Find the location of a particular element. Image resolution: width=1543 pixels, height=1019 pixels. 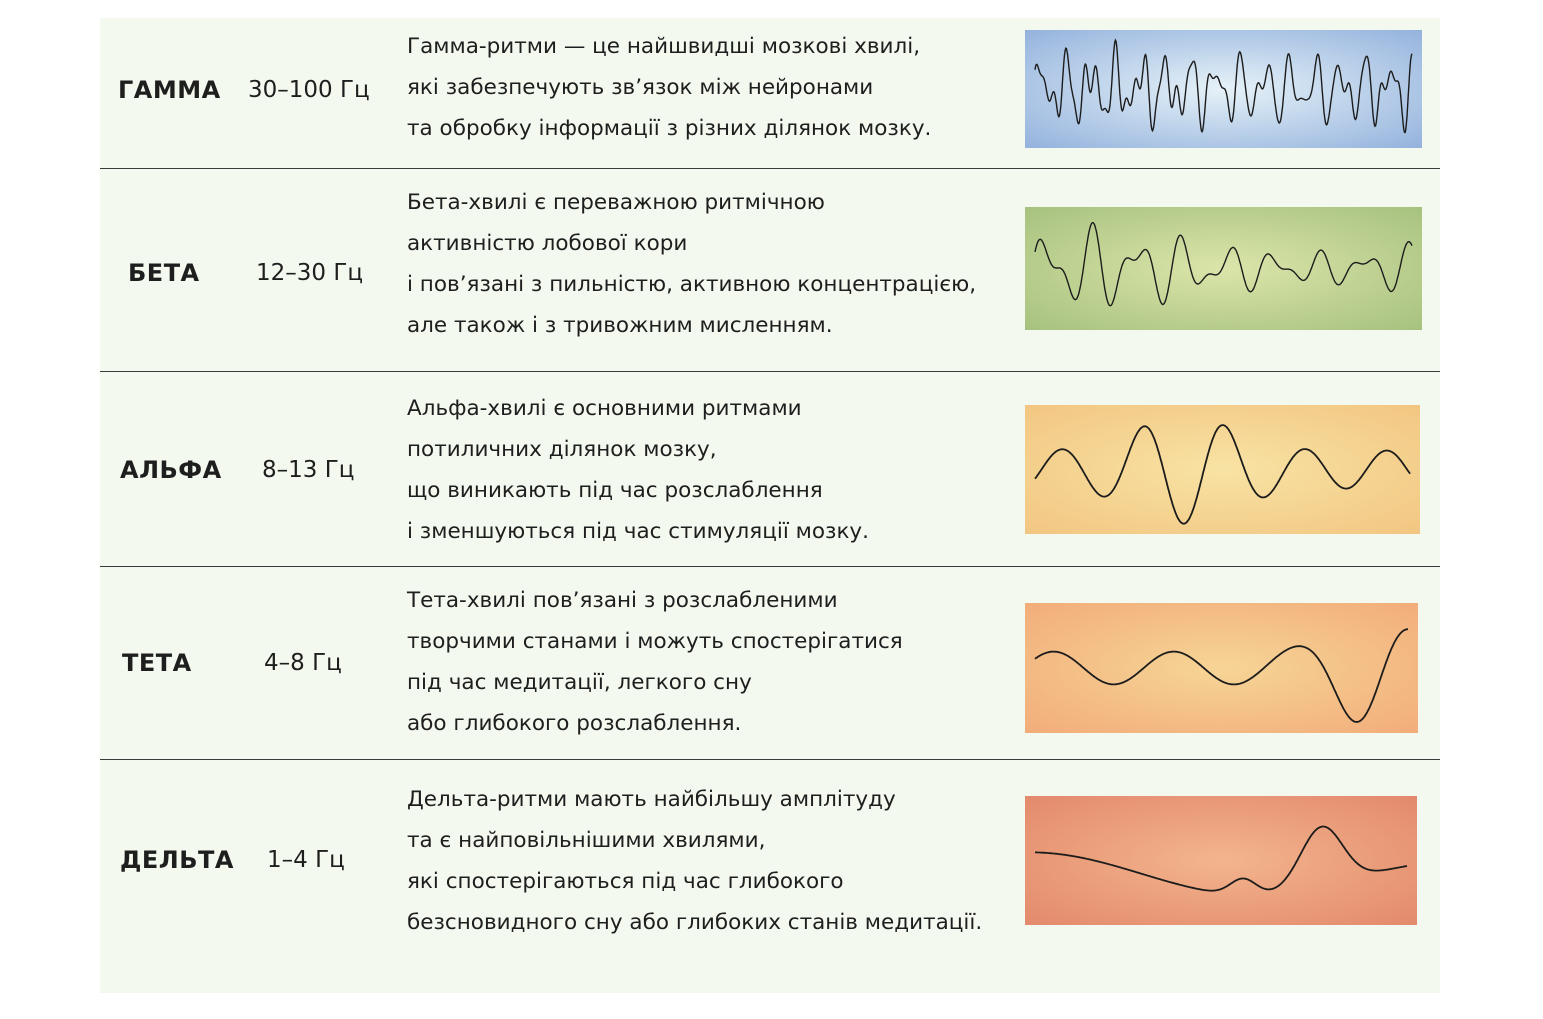

description-line: потиличних ділянок мозку, is located at coordinates (562, 449).